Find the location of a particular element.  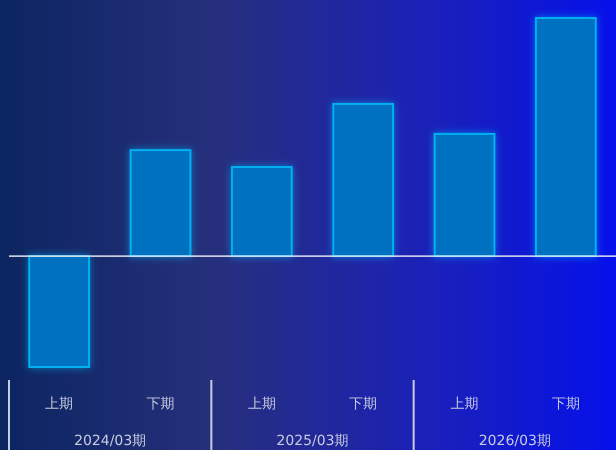

text: 2025/03期 is located at coordinates (312, 441).